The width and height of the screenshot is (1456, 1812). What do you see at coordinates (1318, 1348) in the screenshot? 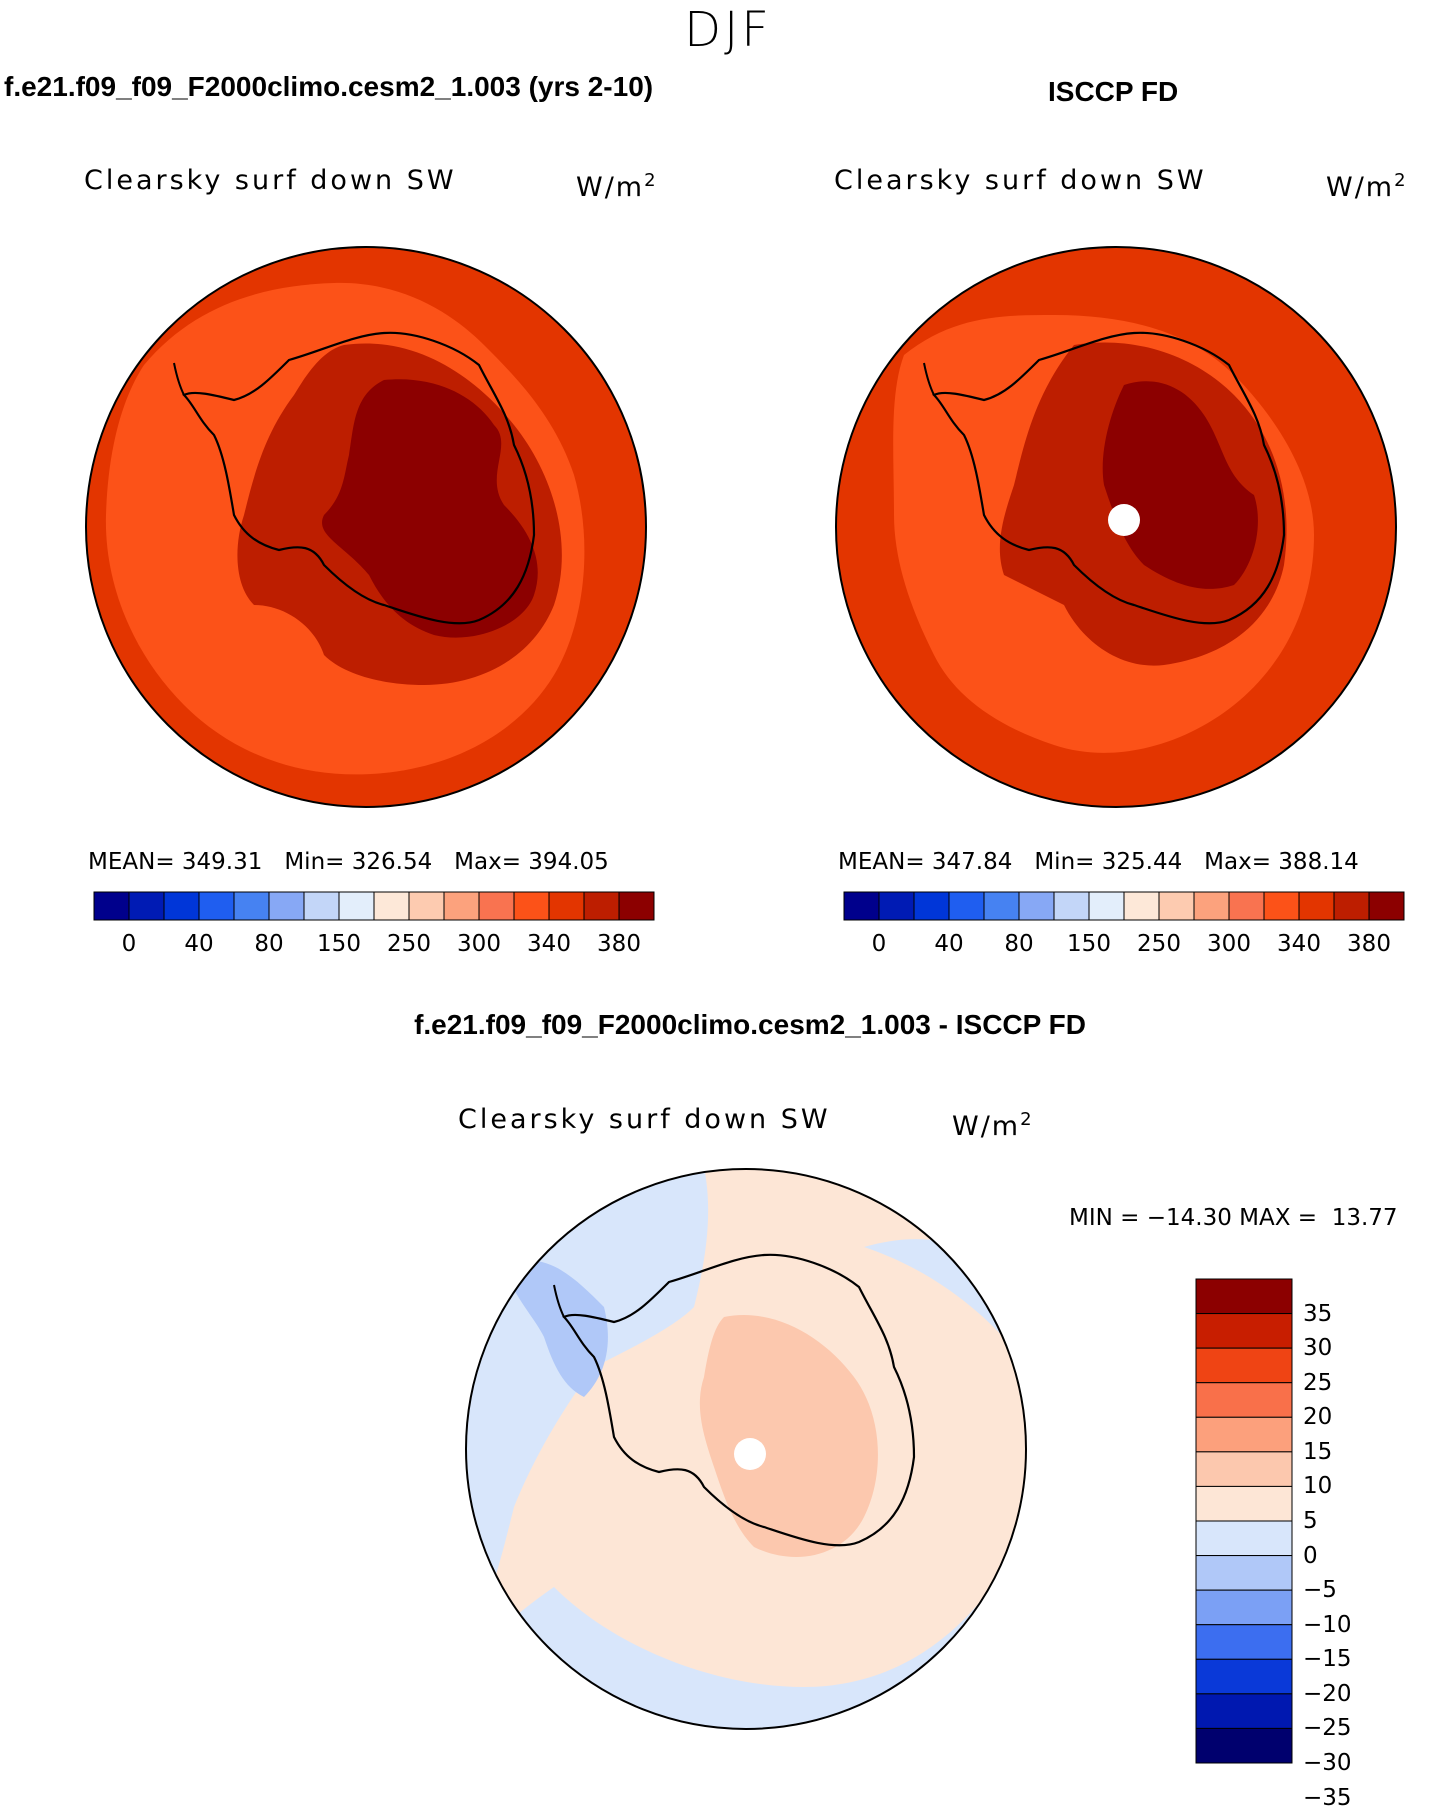
I see `diff-colorbar-tick-label: 30` at bounding box center [1318, 1348].